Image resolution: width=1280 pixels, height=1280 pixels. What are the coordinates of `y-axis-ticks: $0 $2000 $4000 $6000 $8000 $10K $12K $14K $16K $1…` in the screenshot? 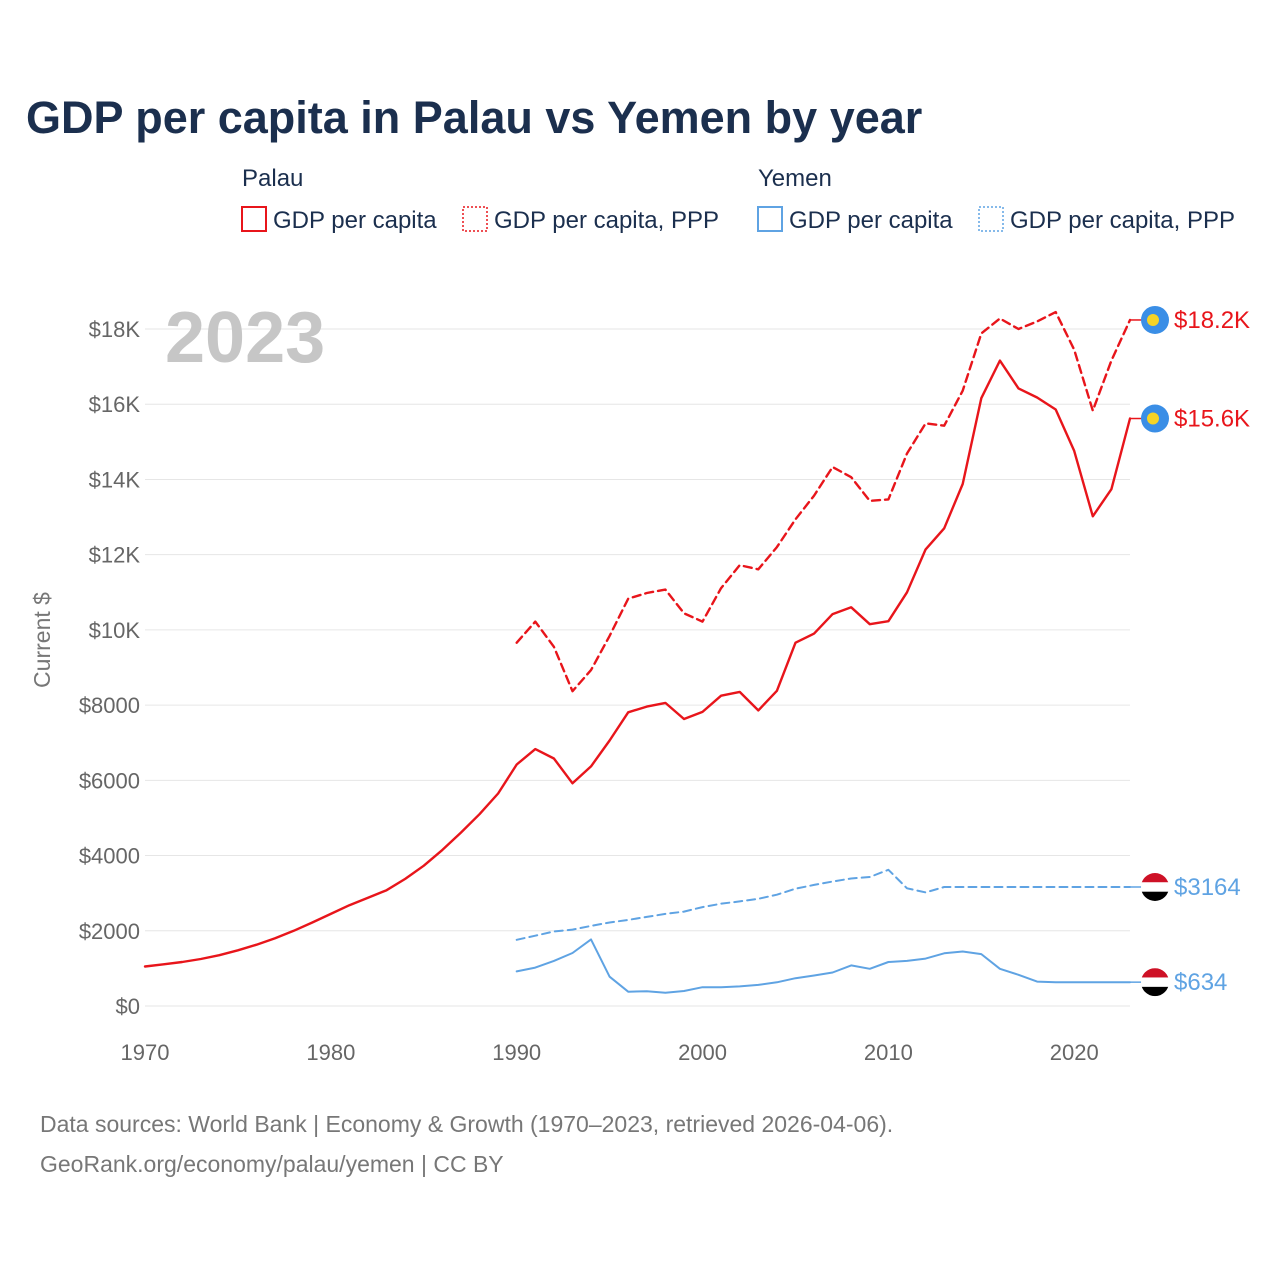 It's located at (110, 668).